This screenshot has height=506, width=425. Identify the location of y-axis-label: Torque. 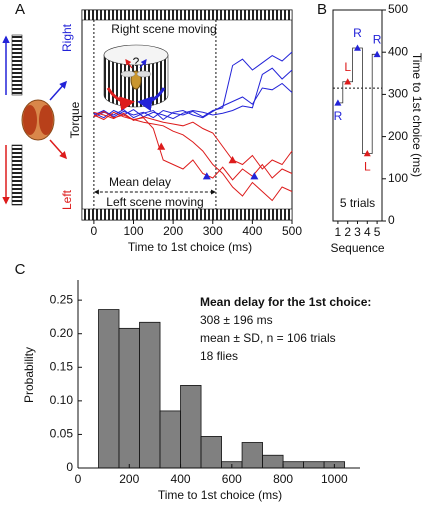
(75, 119).